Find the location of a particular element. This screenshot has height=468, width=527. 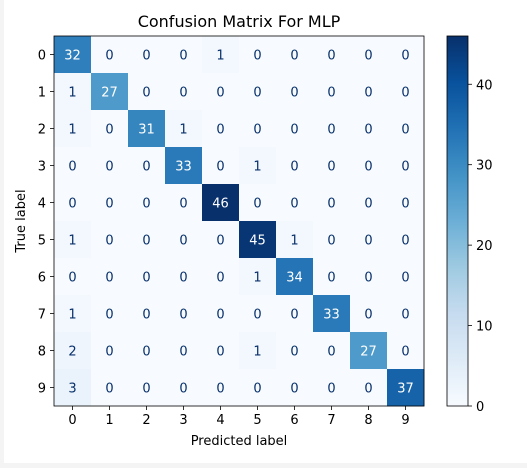

y-tick-label: 1 is located at coordinates (42, 93).